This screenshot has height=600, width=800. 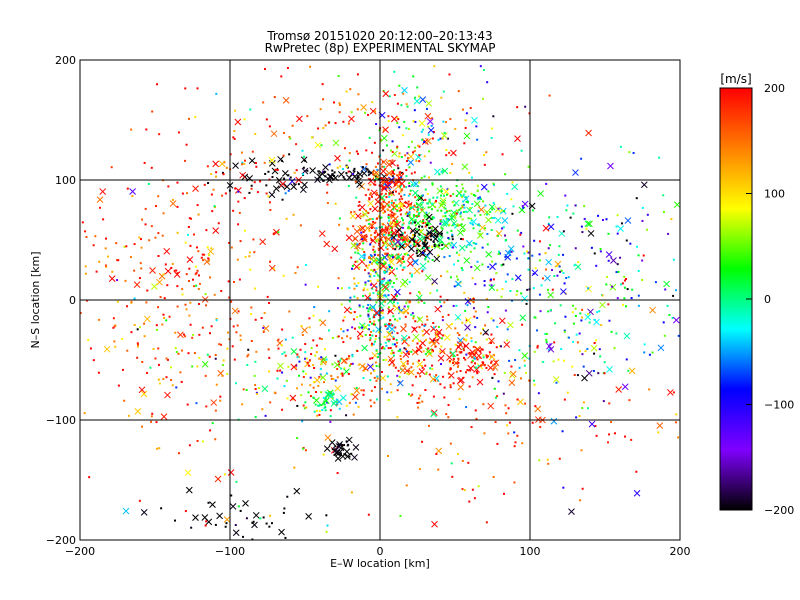 What do you see at coordinates (530, 551) in the screenshot?
I see `x-tick-label: 100` at bounding box center [530, 551].